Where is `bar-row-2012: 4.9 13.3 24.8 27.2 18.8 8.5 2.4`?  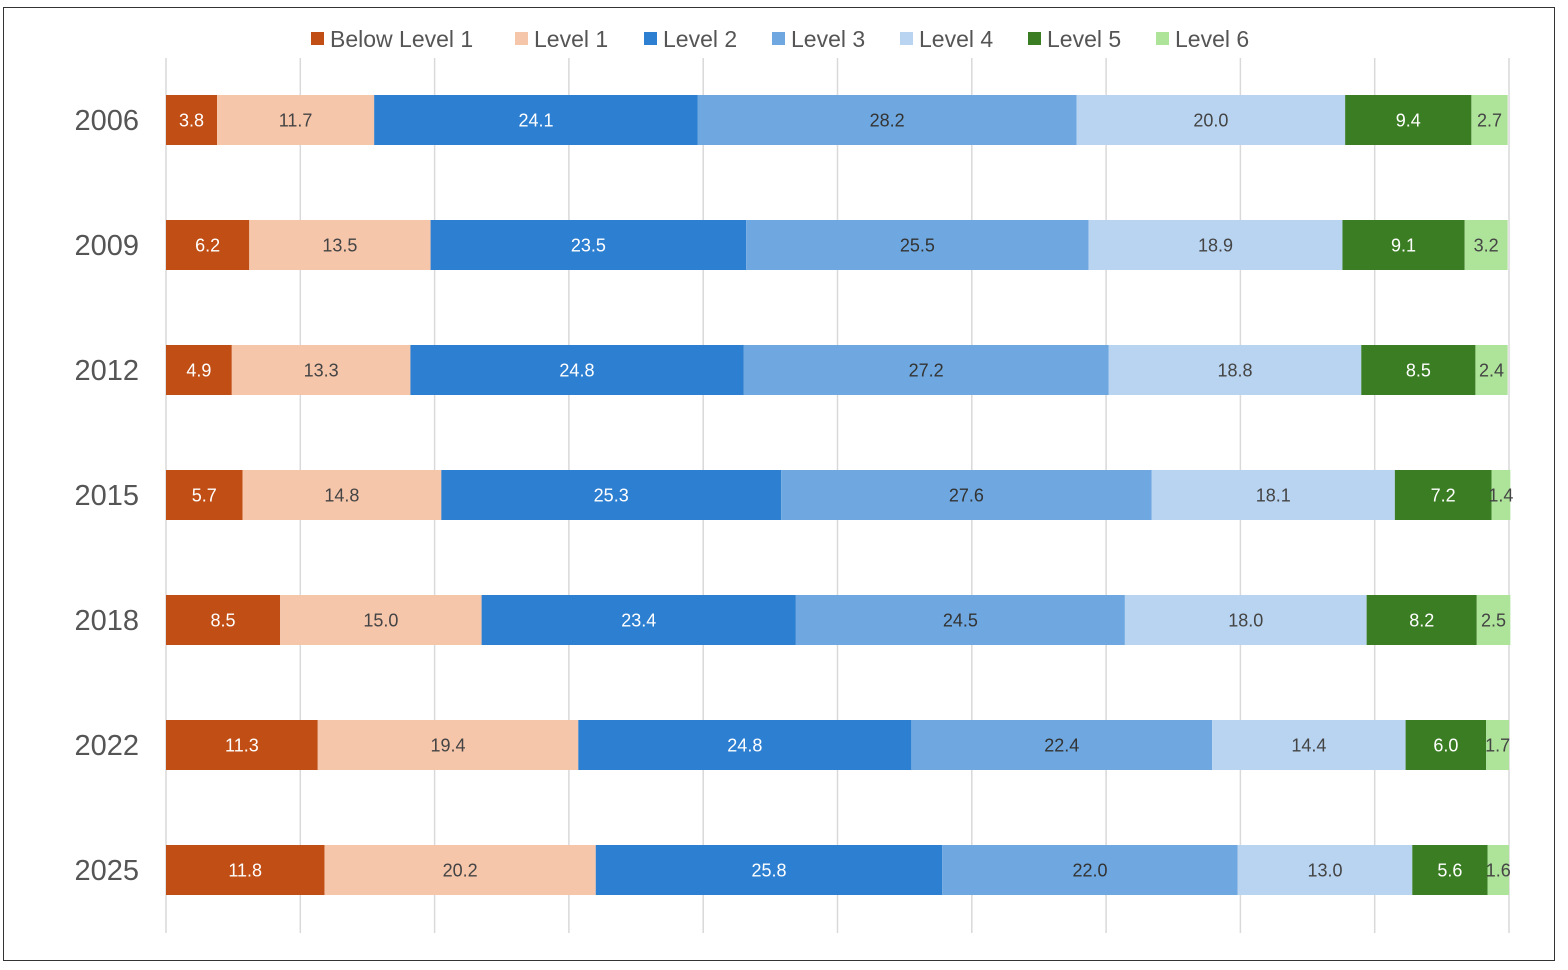
bar-row-2012: 4.9 13.3 24.8 27.2 18.8 8.5 2.4 is located at coordinates (837, 370).